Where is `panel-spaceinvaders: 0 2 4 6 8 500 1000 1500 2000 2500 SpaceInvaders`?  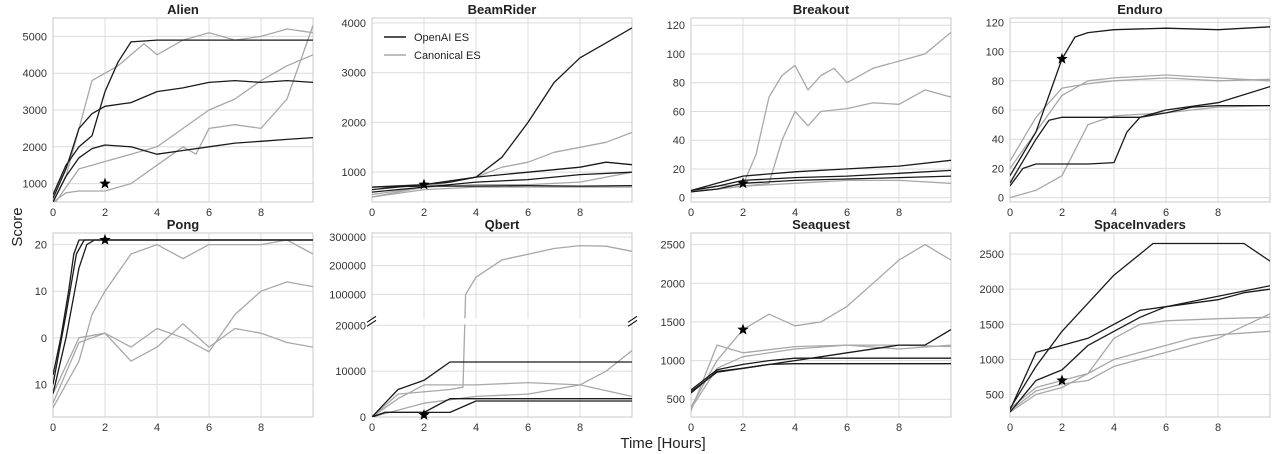
panel-spaceinvaders: 0 2 4 6 8 500 1000 1500 2000 2500 SpaceInvaders is located at coordinates (1125, 325).